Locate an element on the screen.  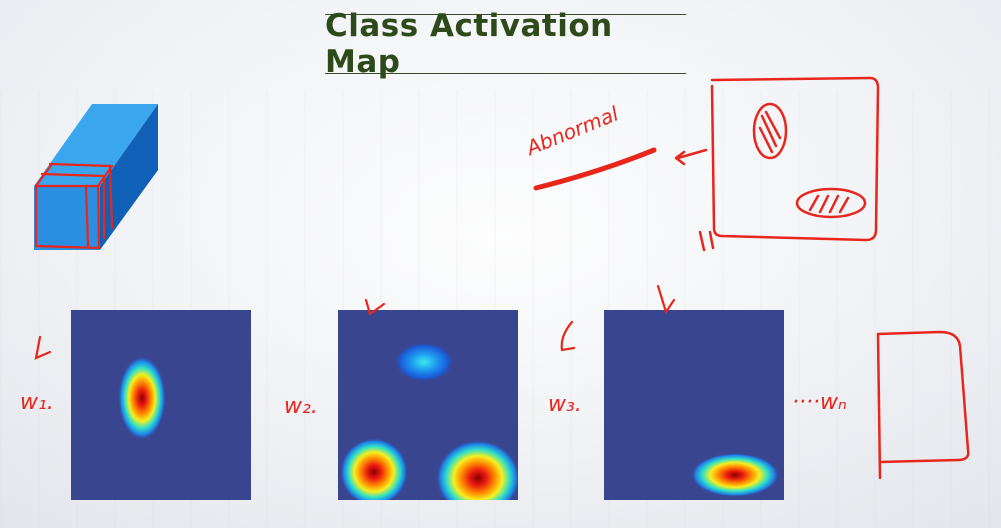
output-image-sketch is located at coordinates (777, 164).